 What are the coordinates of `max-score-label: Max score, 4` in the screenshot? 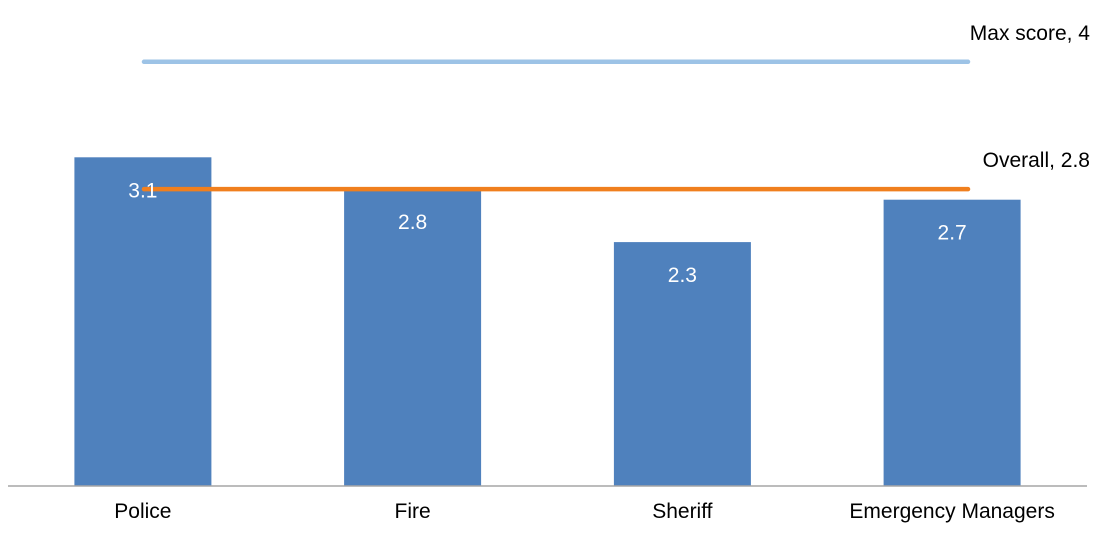 It's located at (1030, 33).